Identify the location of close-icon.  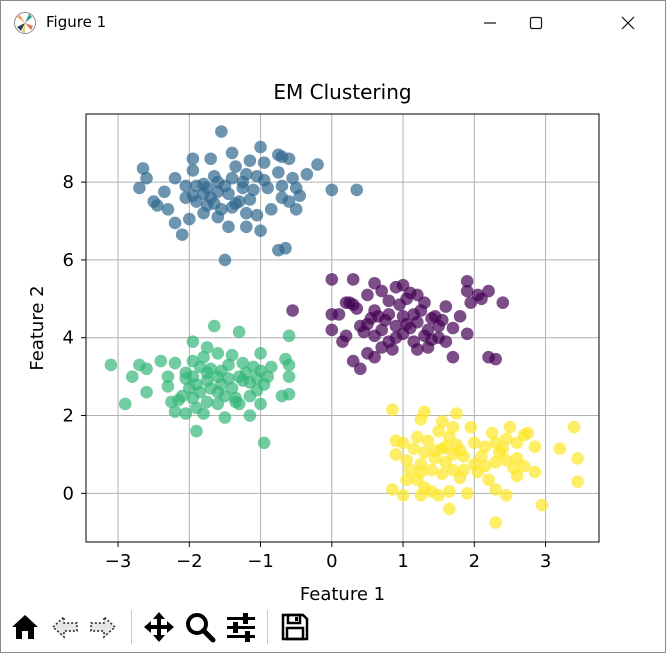
(628, 23).